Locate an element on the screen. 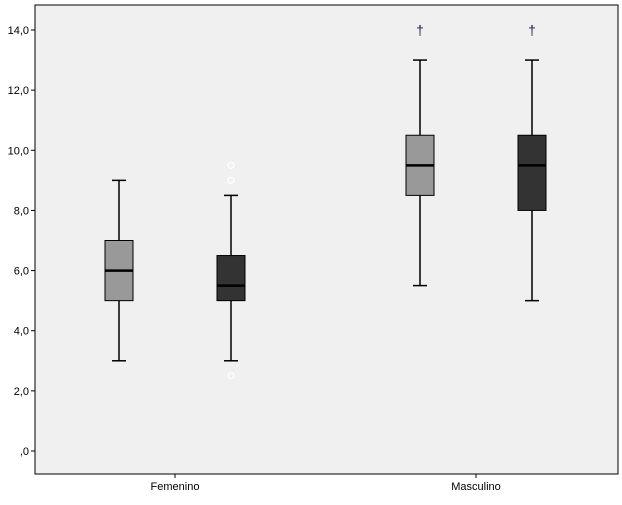 The height and width of the screenshot is (505, 622). y-tick-label: 10,0 is located at coordinates (18, 151).